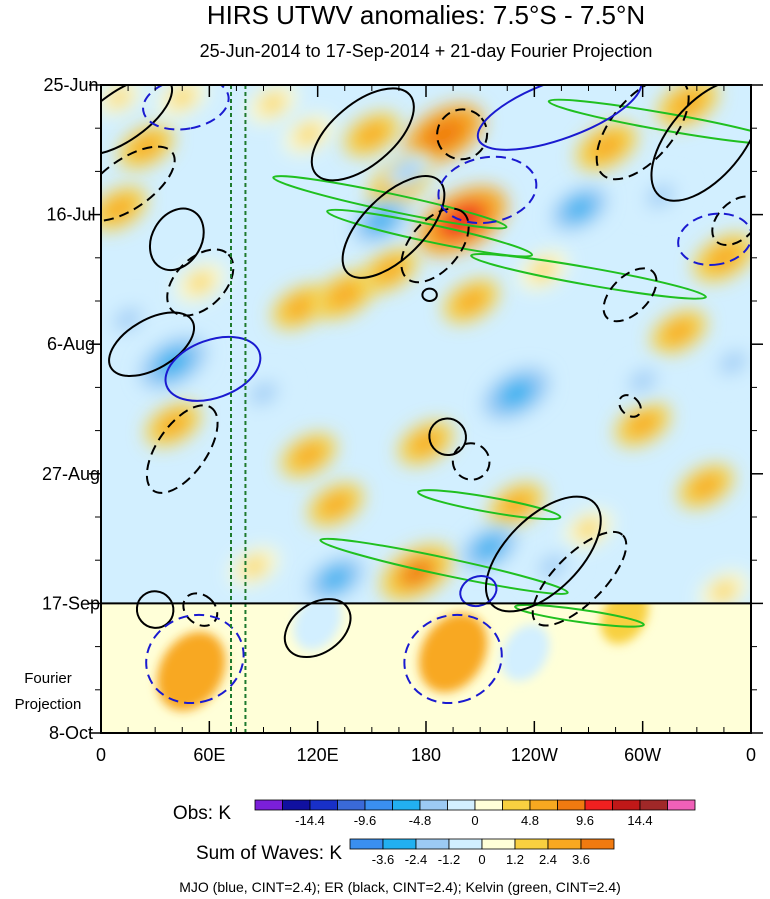 The image size is (770, 899). Describe the element at coordinates (202, 813) in the screenshot. I see `obs-colorbar-label: Obs: K` at that location.